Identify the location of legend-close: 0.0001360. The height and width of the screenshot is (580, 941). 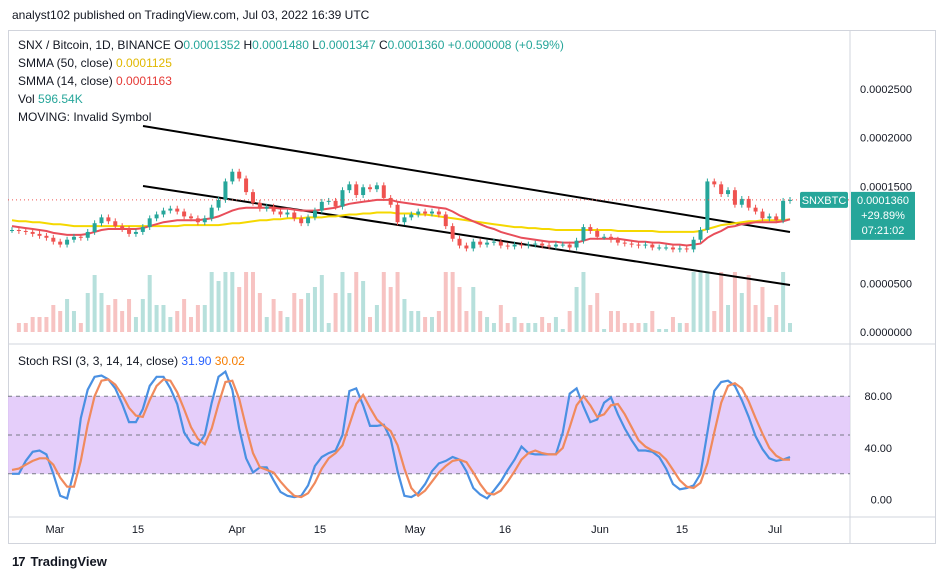
(416, 45).